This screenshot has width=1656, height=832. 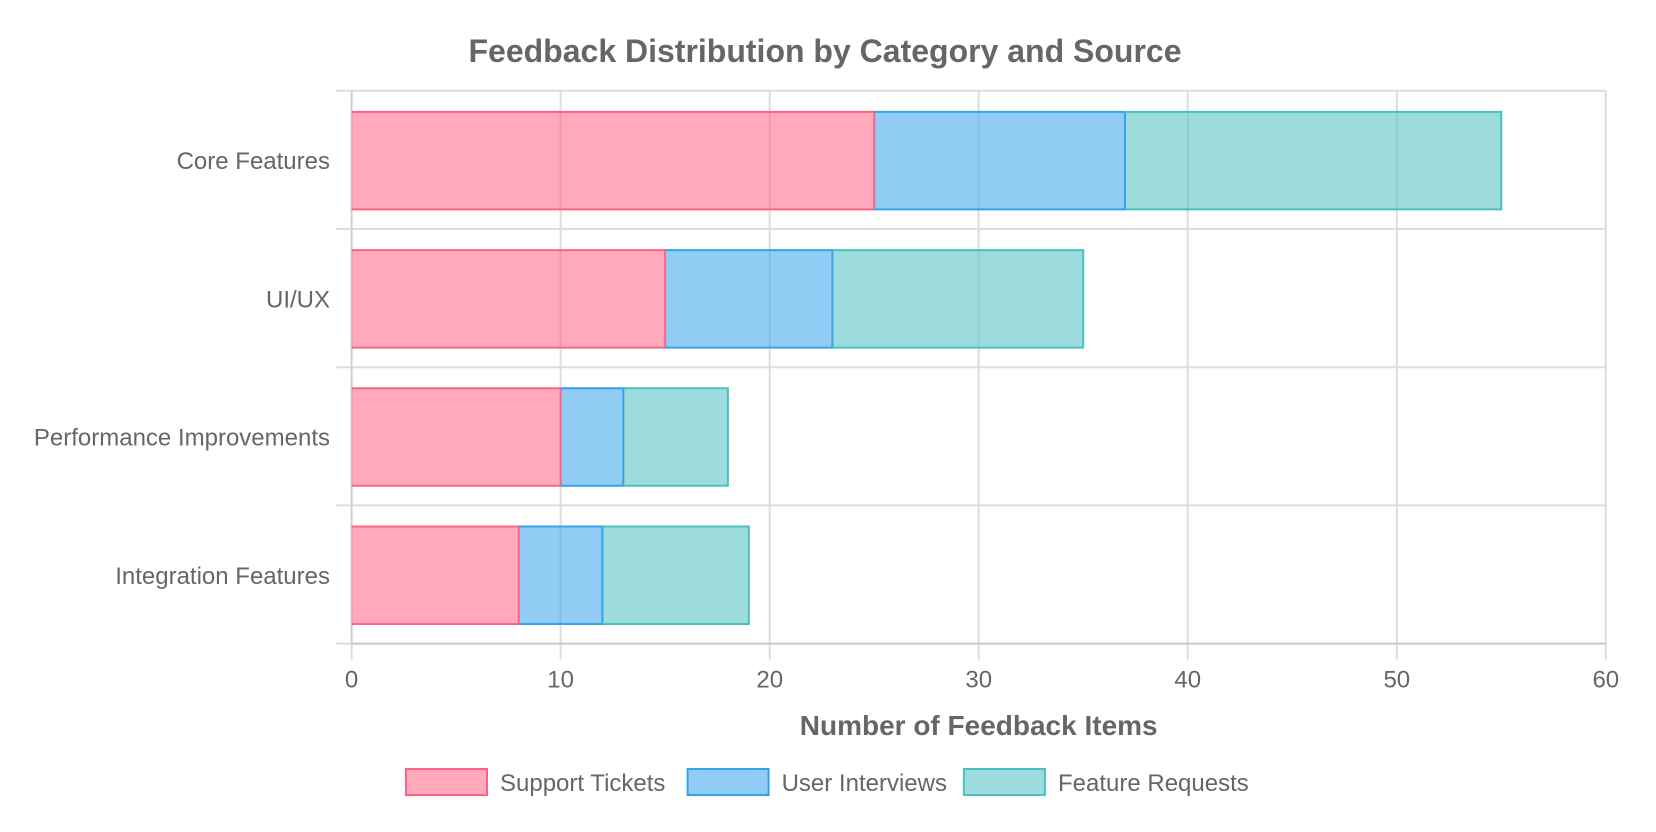 I want to click on svg-text: 50, so click(x=1396, y=680).